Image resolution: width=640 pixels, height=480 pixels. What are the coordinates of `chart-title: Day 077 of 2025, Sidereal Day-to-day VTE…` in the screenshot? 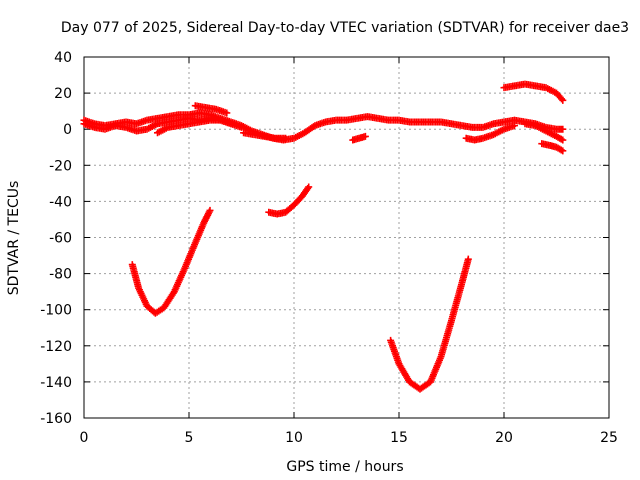 It's located at (345, 28).